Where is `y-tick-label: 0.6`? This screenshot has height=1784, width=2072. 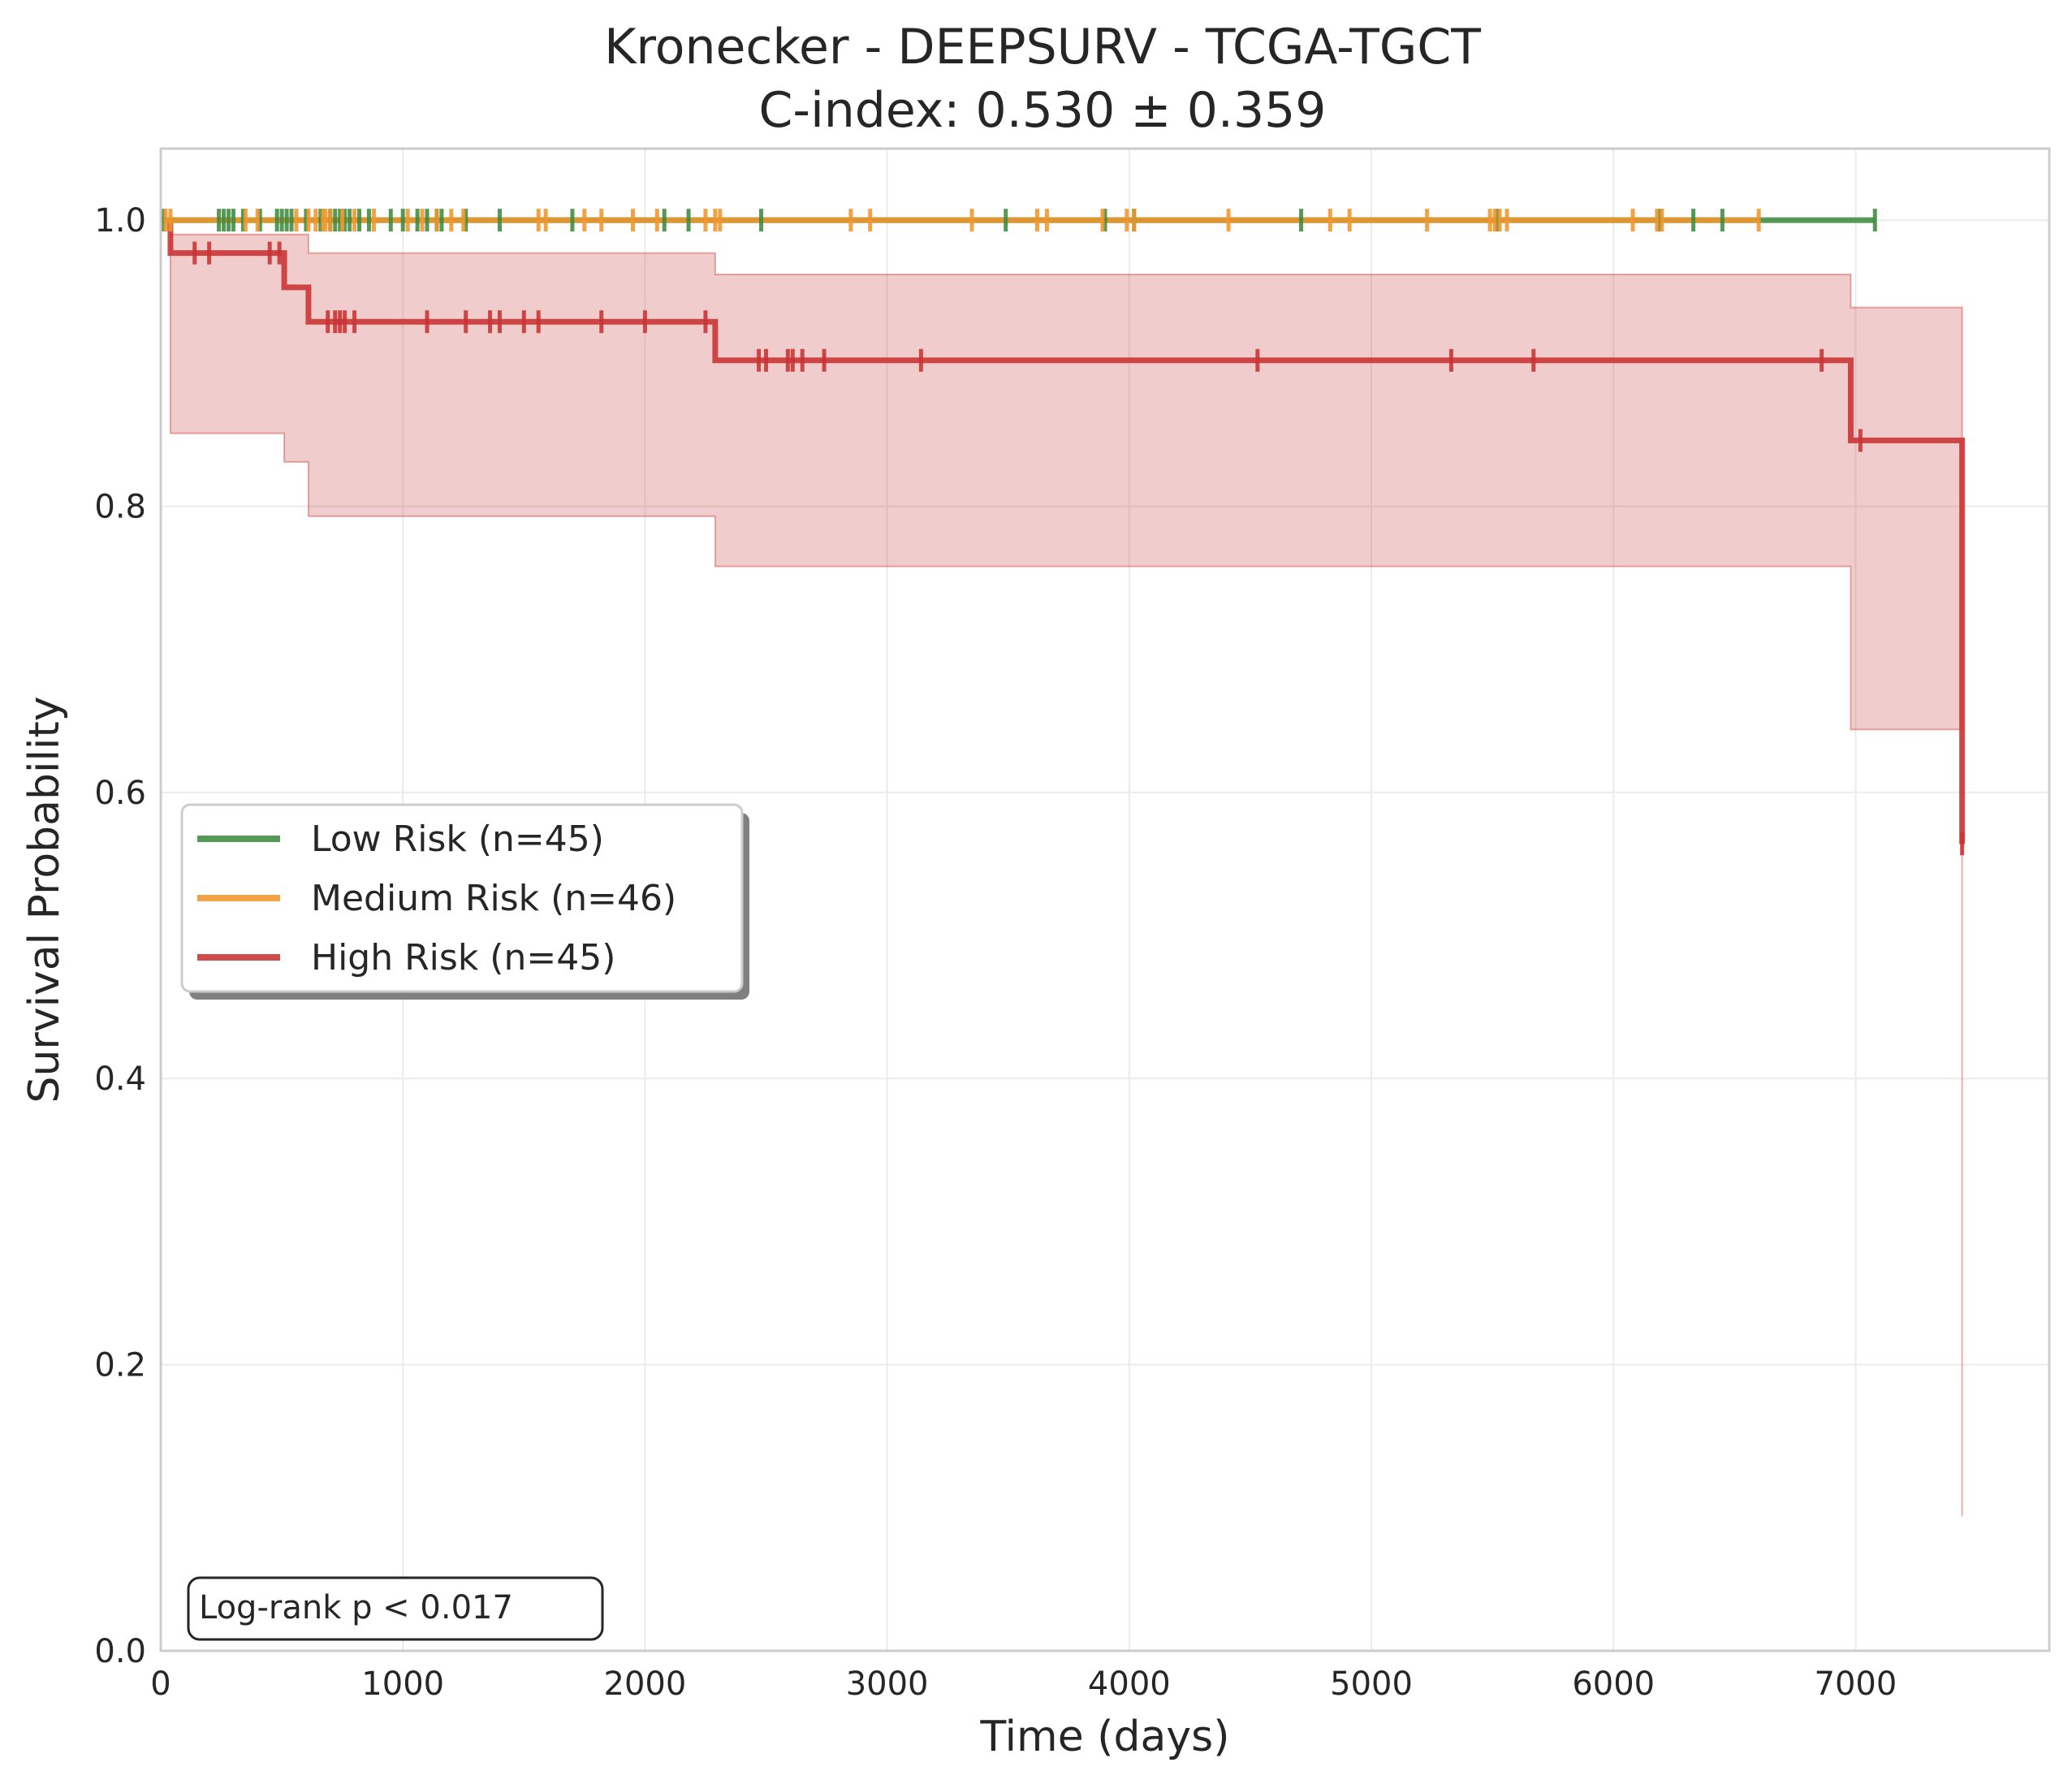 y-tick-label: 0.6 is located at coordinates (120, 793).